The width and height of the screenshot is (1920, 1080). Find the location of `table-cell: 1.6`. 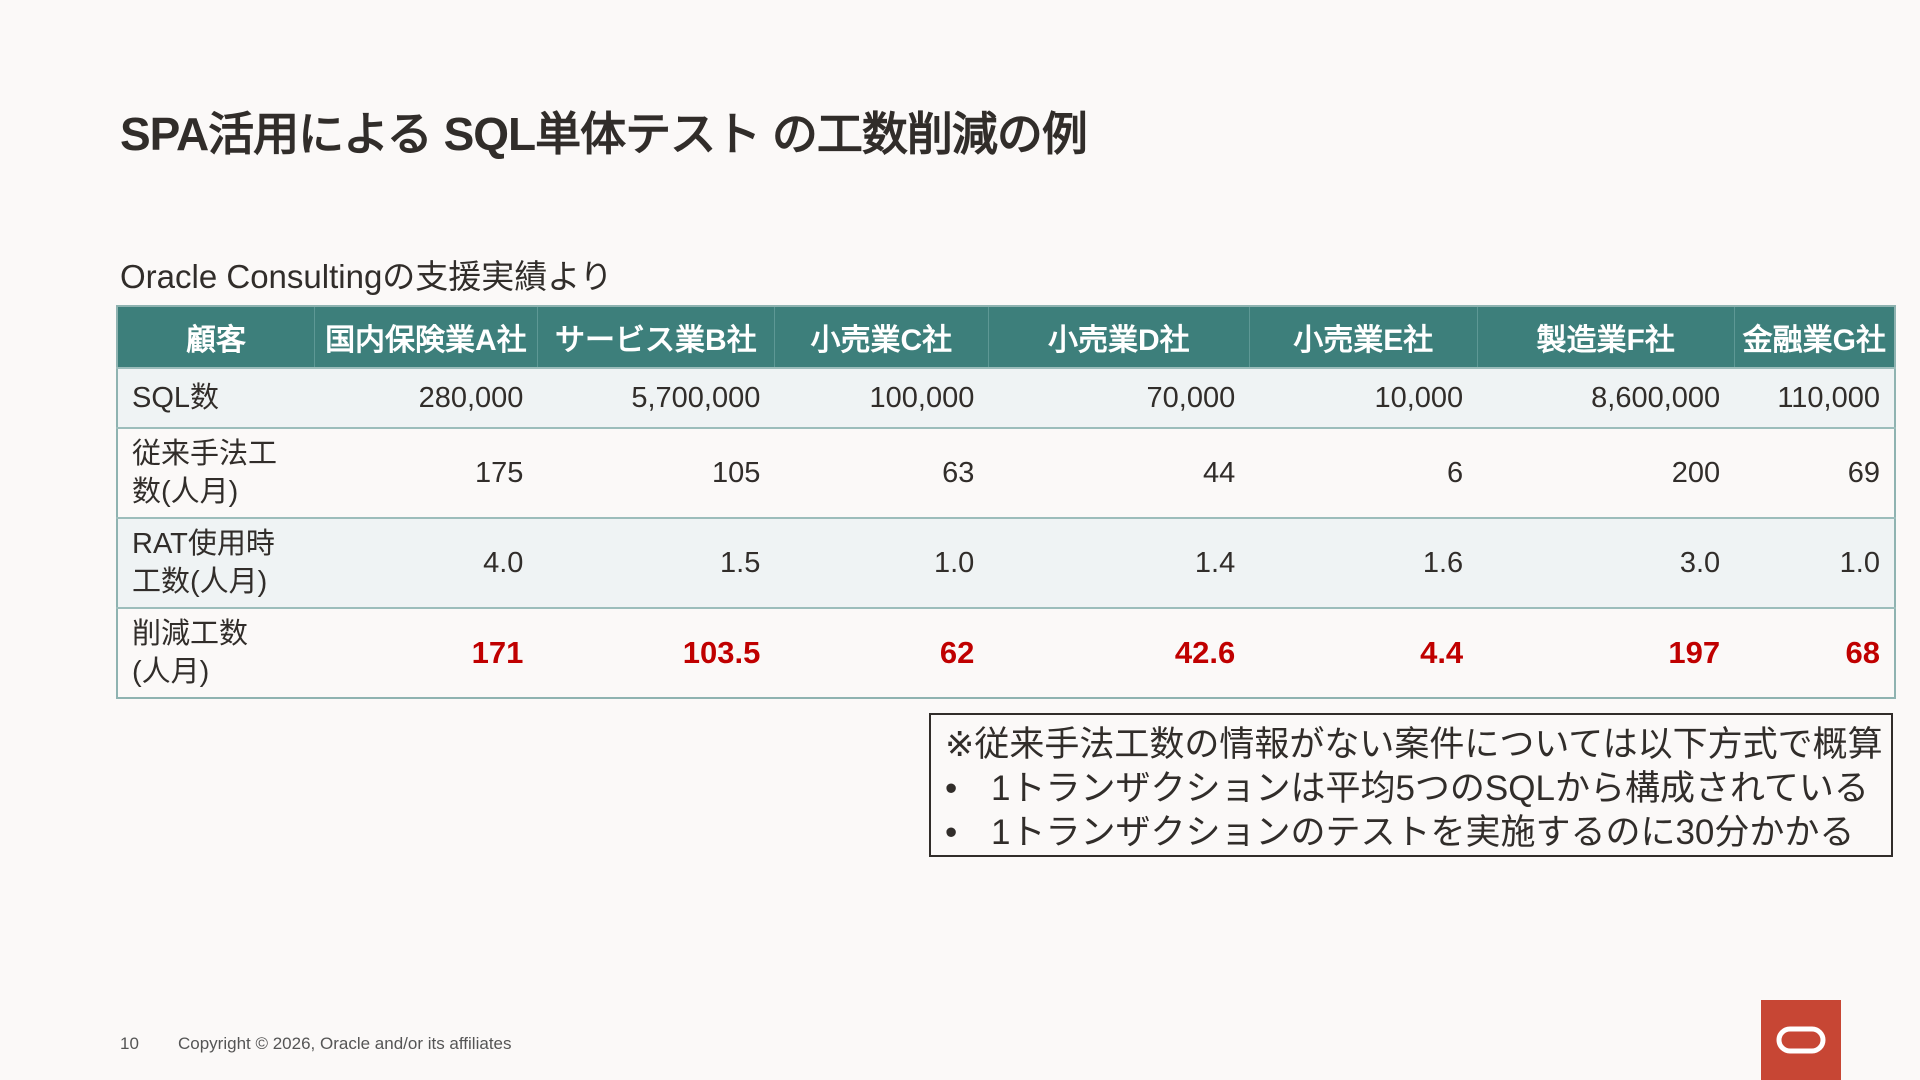

table-cell: 1.6 is located at coordinates (1363, 562).